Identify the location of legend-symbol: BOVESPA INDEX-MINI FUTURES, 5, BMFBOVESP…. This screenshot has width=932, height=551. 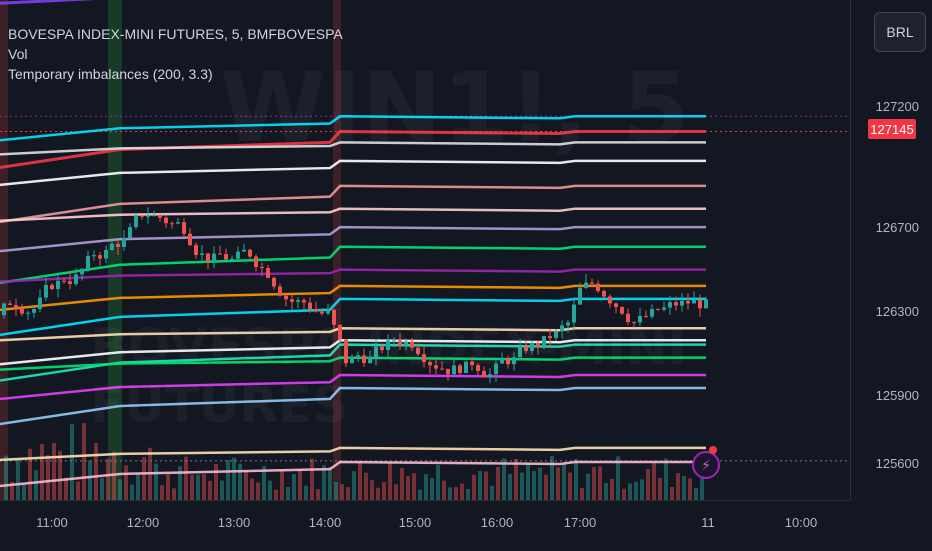
(175, 34).